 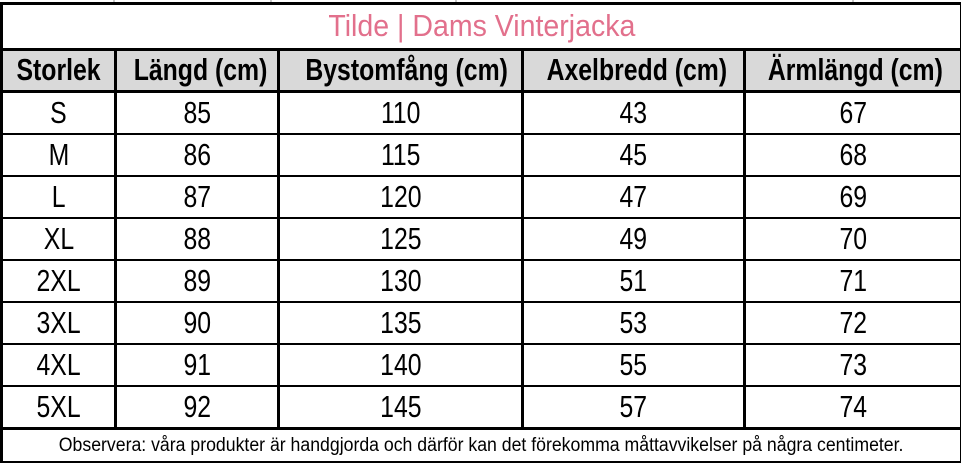 What do you see at coordinates (200, 70) in the screenshot?
I see `column-header-label: Längd (cm)` at bounding box center [200, 70].